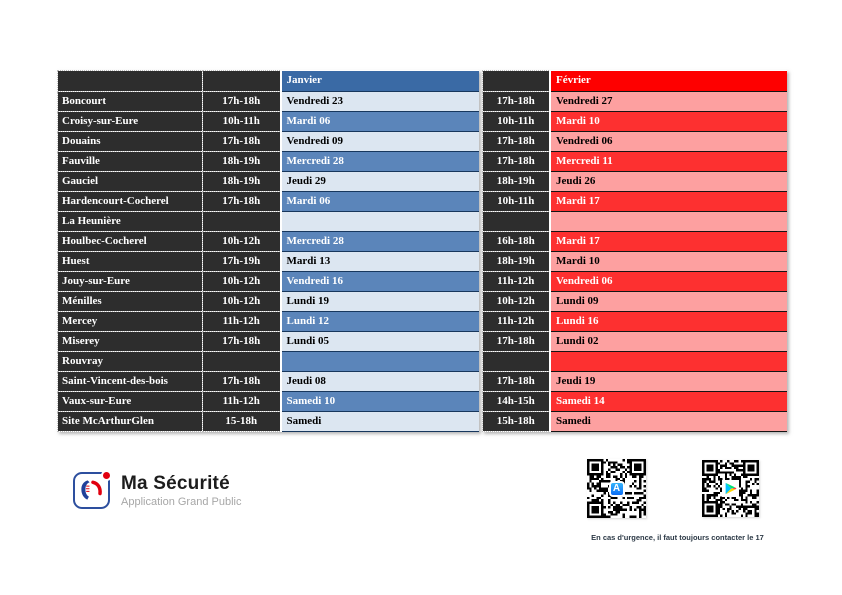  Describe the element at coordinates (130, 241) in the screenshot. I see `location-name-cell: Houlbec-Cocherel` at that location.